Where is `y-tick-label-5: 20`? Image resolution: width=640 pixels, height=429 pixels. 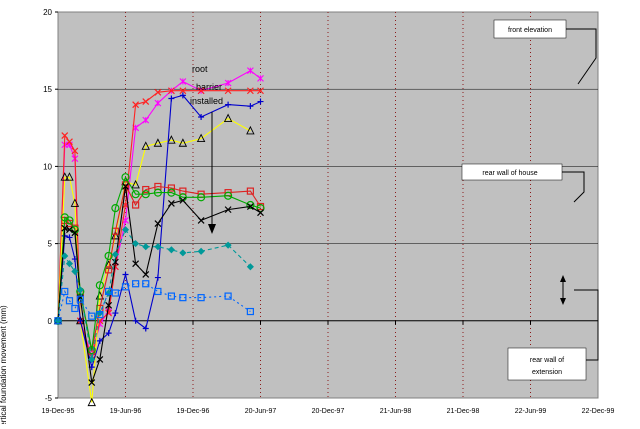 y-tick-label-5: 20 is located at coordinates (47, 12).